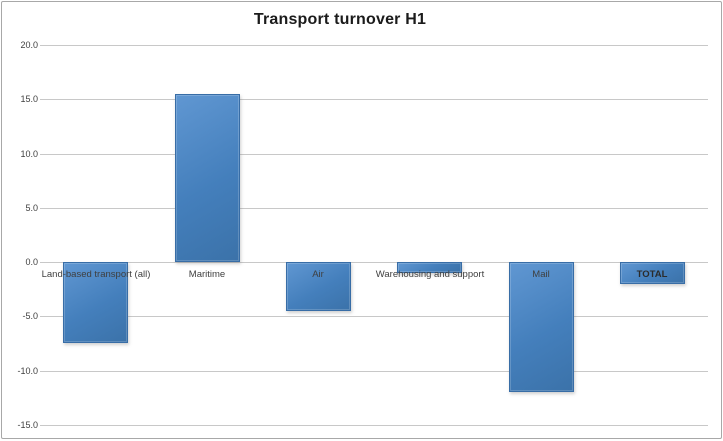 This screenshot has width=723, height=441. What do you see at coordinates (340, 19) in the screenshot?
I see `chart-title: Transport turnover H1` at bounding box center [340, 19].